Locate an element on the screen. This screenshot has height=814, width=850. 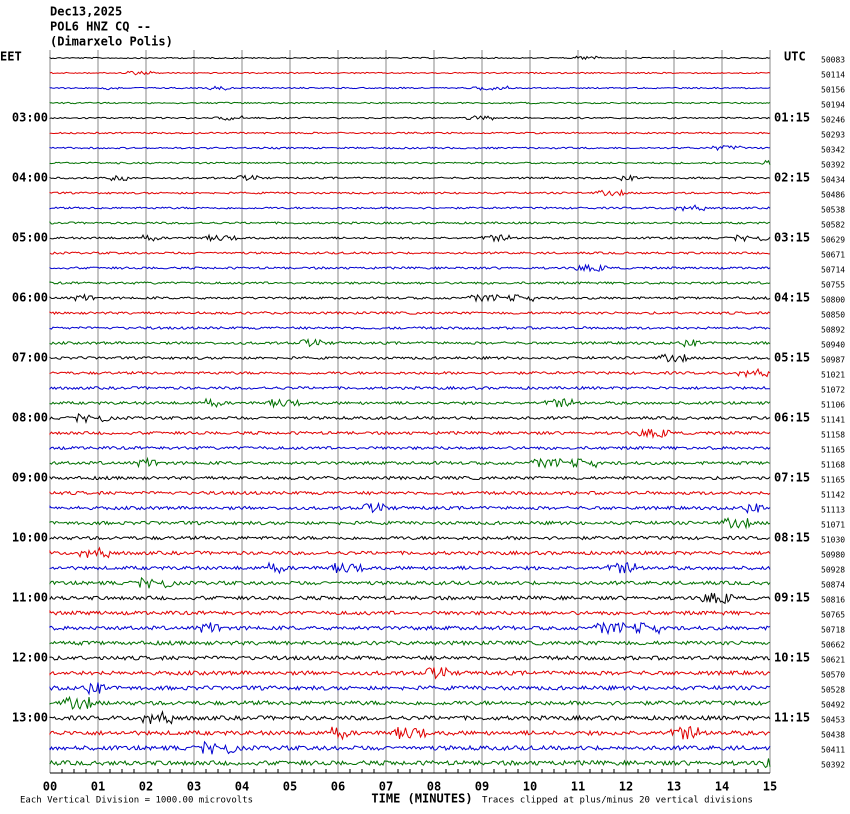
right-time-label: 08:15 is located at coordinates (792, 538).